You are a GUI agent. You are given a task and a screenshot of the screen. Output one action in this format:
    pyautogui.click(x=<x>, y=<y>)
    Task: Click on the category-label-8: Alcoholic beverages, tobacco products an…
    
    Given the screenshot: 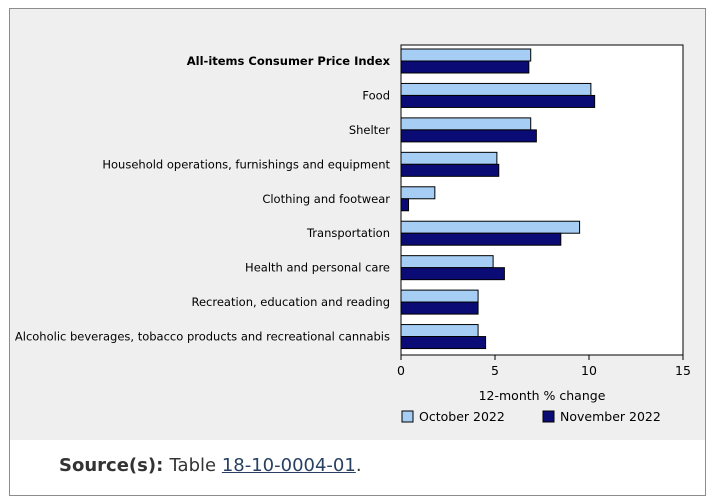 What is the action you would take?
    pyautogui.click(x=202, y=337)
    